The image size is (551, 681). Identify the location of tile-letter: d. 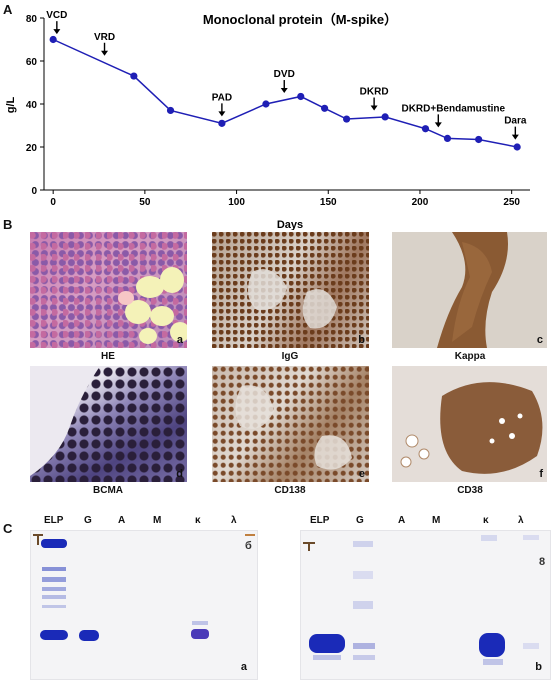
(179, 474).